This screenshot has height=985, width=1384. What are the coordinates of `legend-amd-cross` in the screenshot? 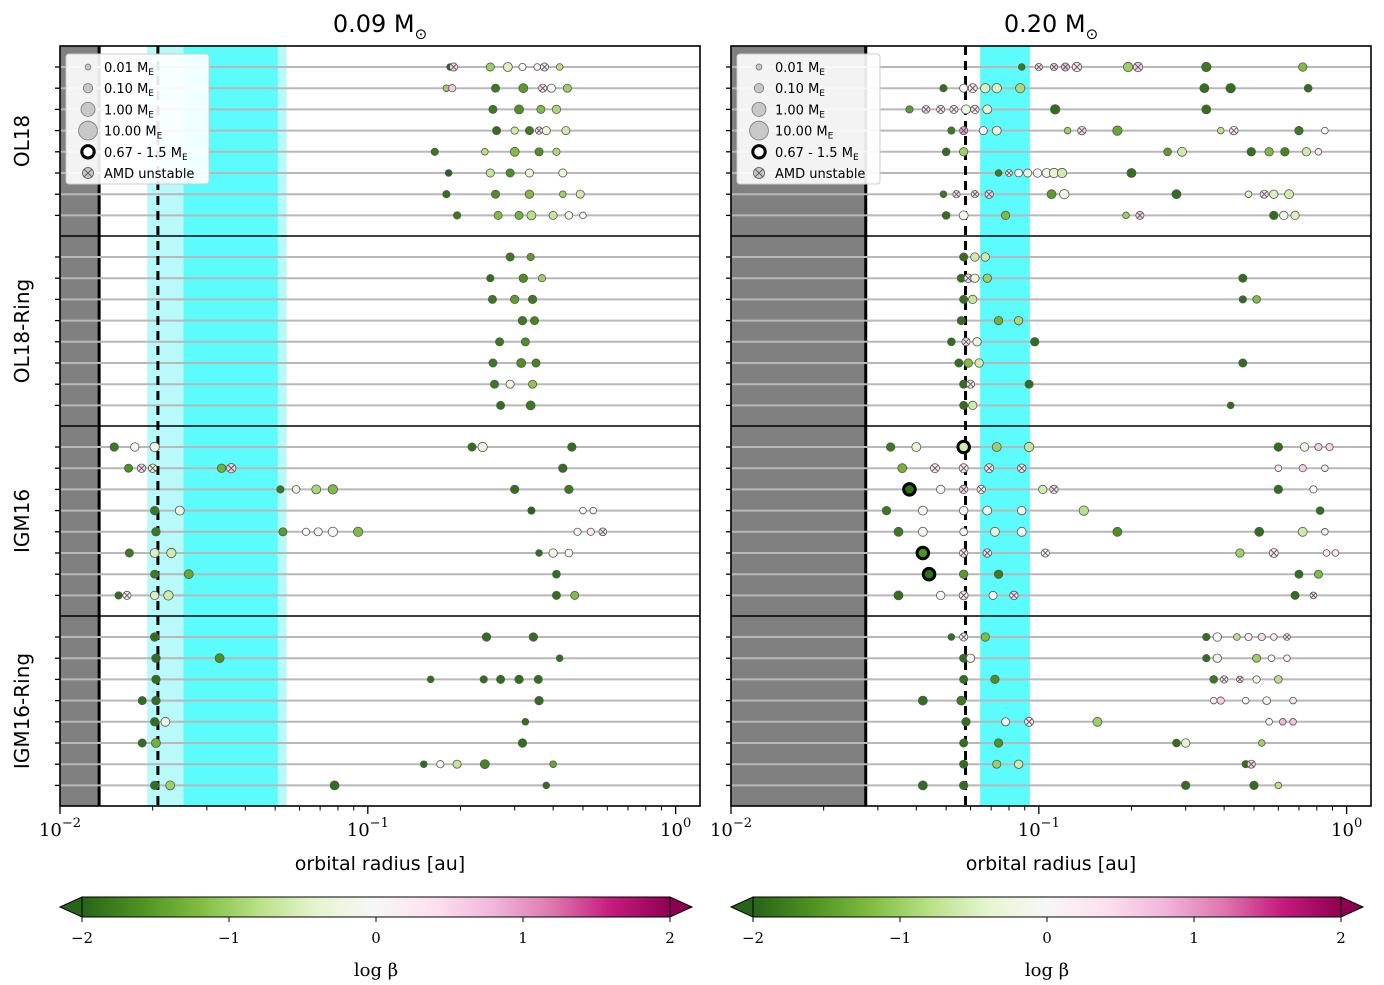 It's located at (88, 173).